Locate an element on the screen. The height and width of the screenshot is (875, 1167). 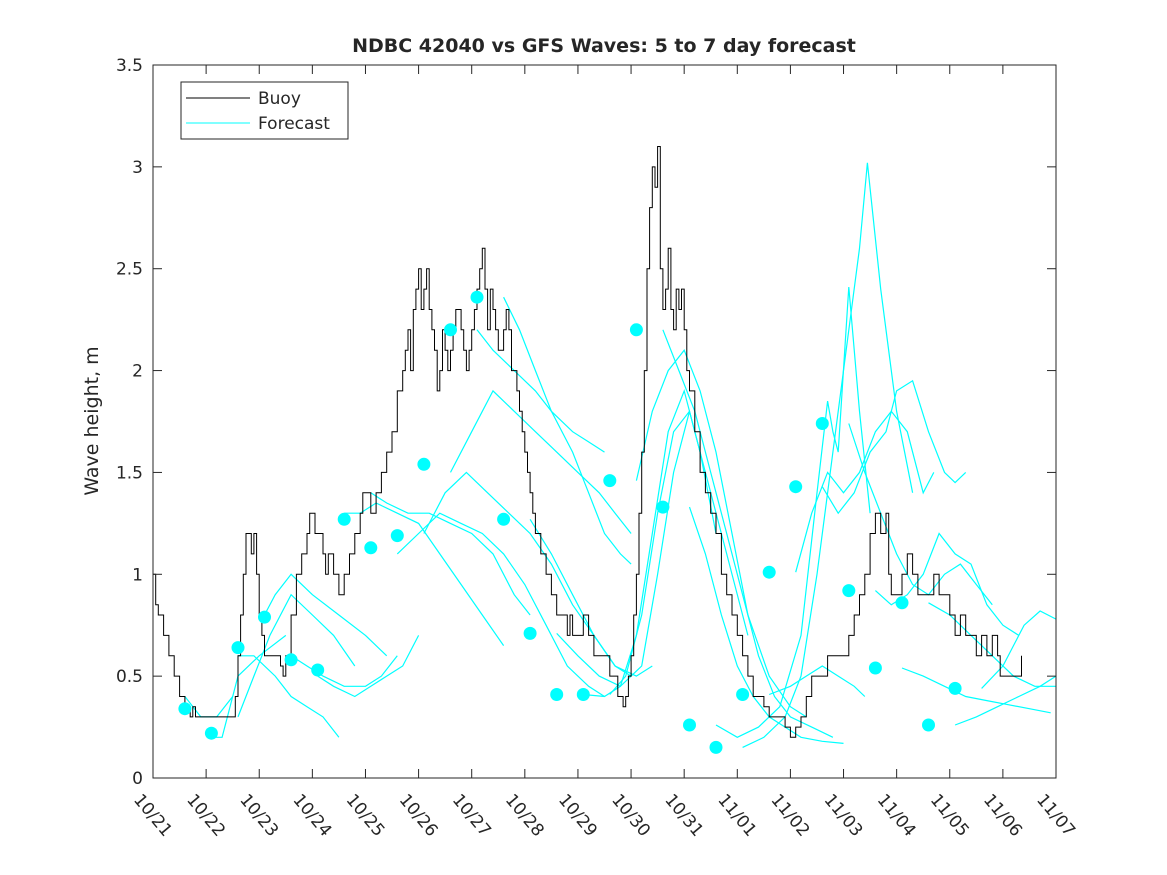
legend-buoy-label: Buoy is located at coordinates (279, 99).